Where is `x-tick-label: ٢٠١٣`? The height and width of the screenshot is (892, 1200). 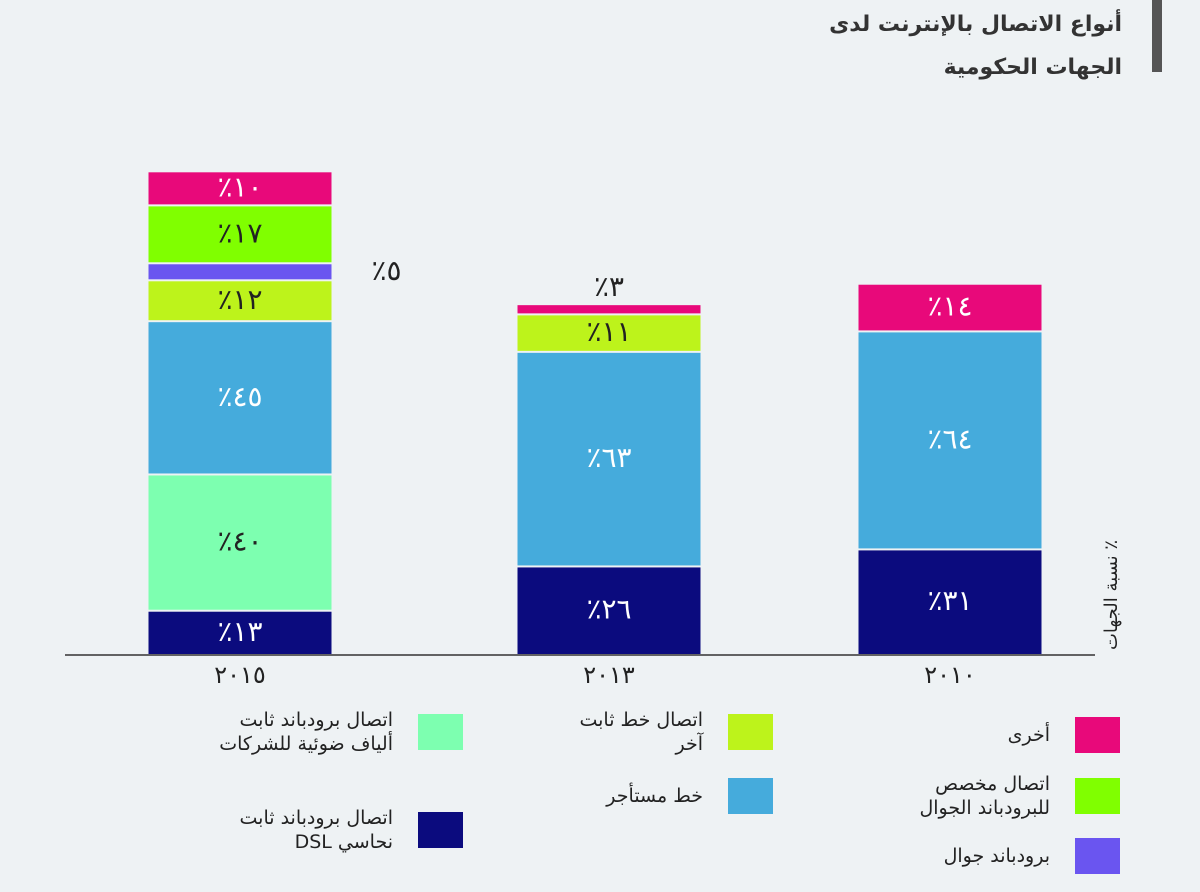 x-tick-label: ٢٠١٣ is located at coordinates (609, 675).